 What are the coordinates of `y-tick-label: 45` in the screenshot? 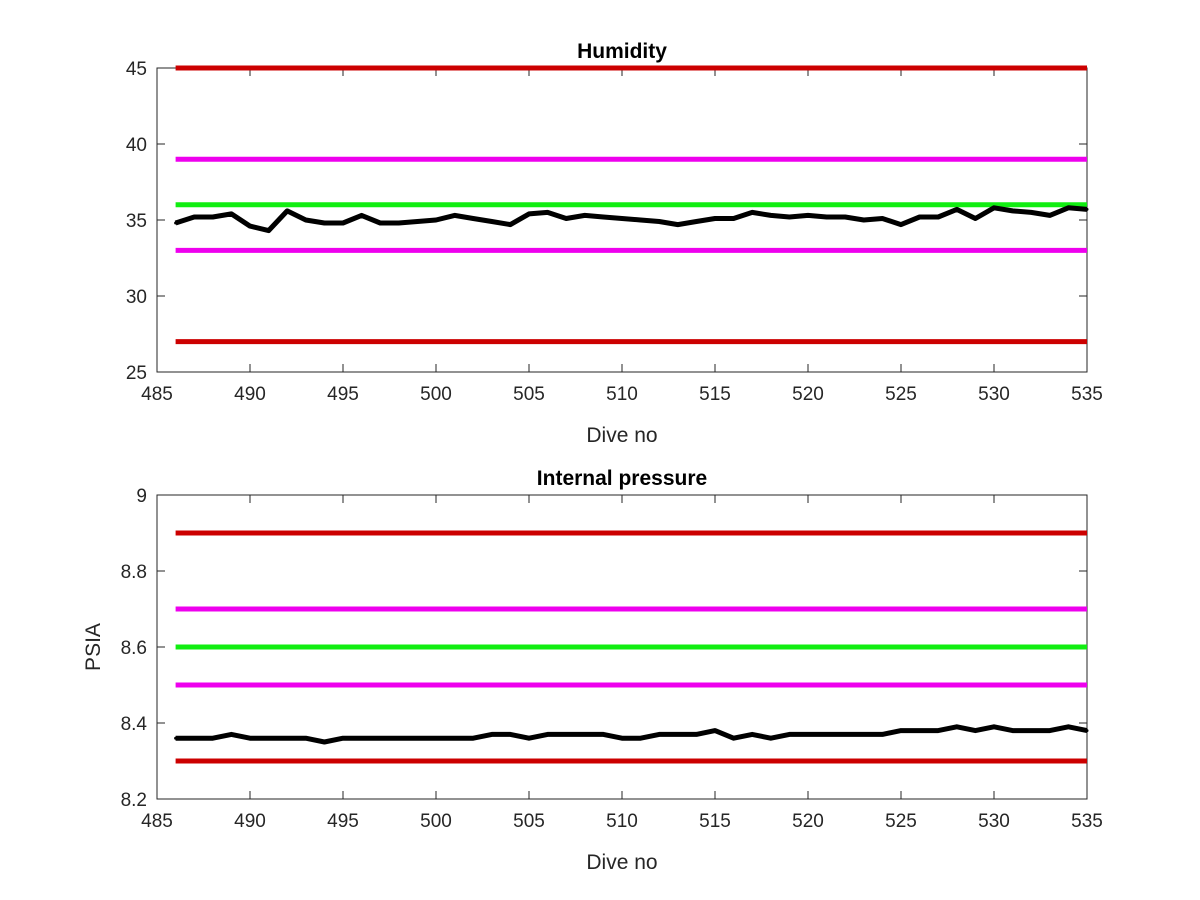 It's located at (136, 69).